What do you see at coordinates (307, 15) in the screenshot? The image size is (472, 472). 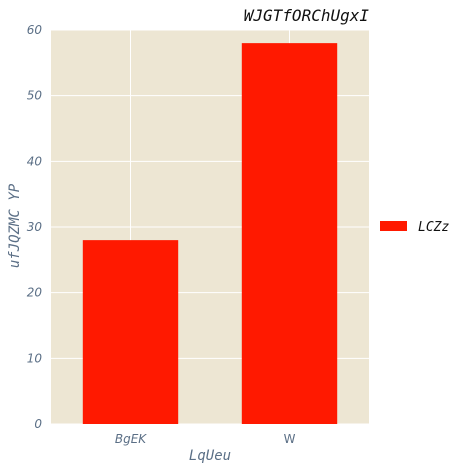 I see `chart-title: WJGTfORChUgxI` at bounding box center [307, 15].